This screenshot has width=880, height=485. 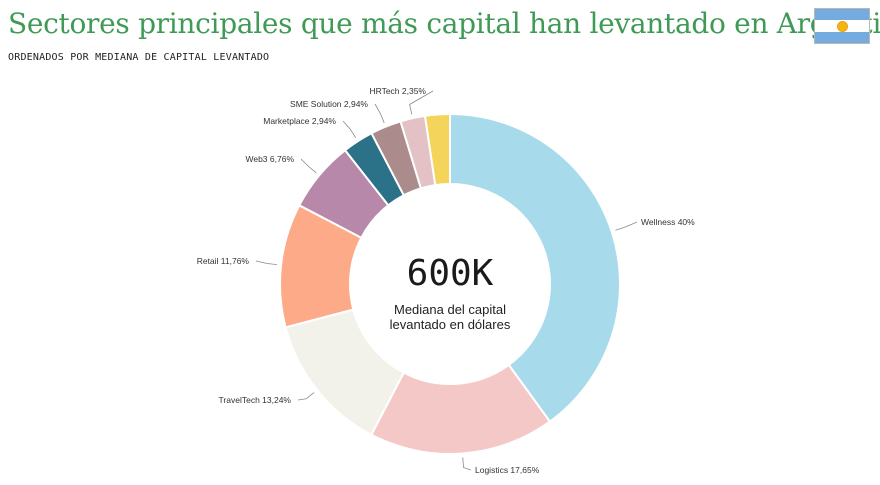 What do you see at coordinates (421, 102) in the screenshot?
I see `leader-line-hrtech` at bounding box center [421, 102].